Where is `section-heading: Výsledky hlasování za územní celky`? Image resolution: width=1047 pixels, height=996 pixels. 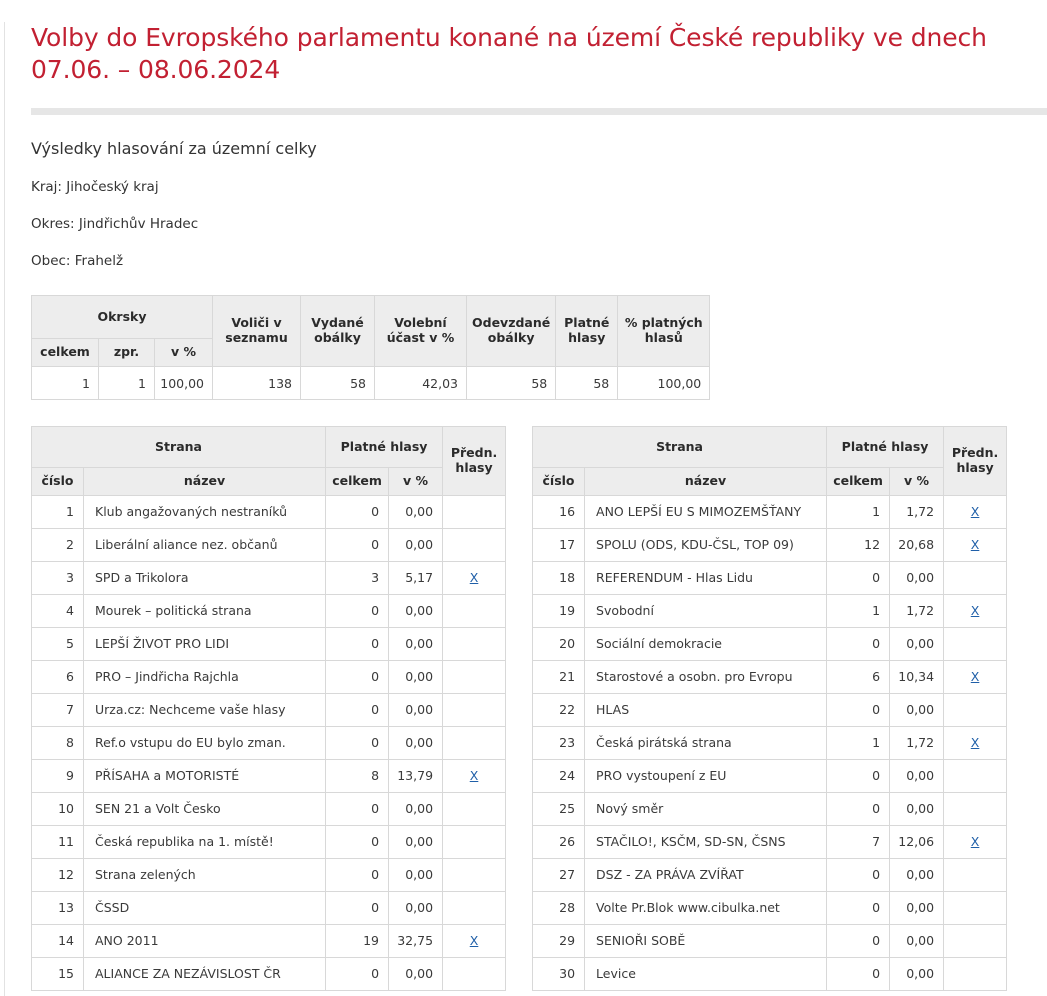
section-heading: Výsledky hlasování za územní celky is located at coordinates (174, 148).